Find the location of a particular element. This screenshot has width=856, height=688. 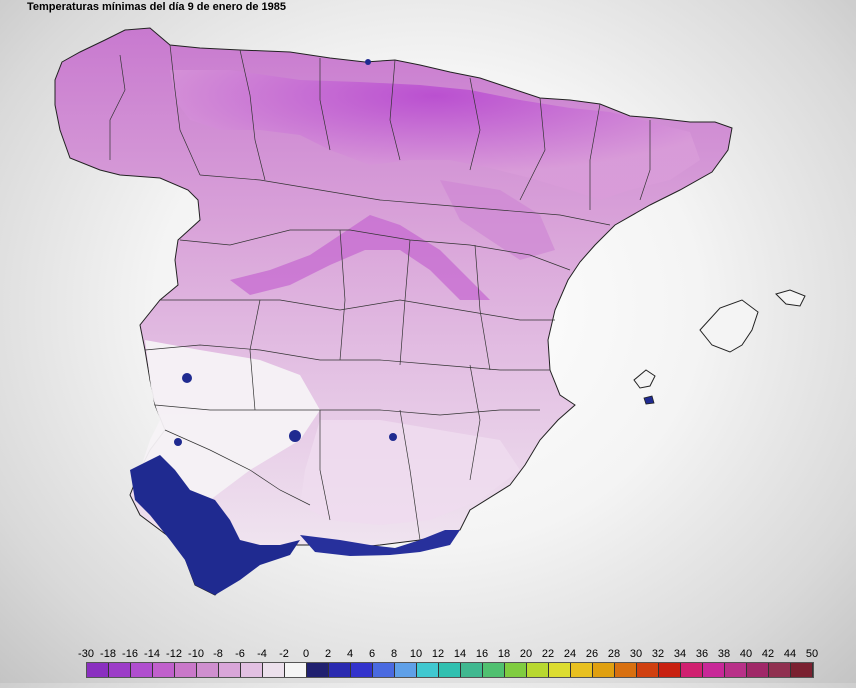

legend-label: 0 is located at coordinates (306, 654).